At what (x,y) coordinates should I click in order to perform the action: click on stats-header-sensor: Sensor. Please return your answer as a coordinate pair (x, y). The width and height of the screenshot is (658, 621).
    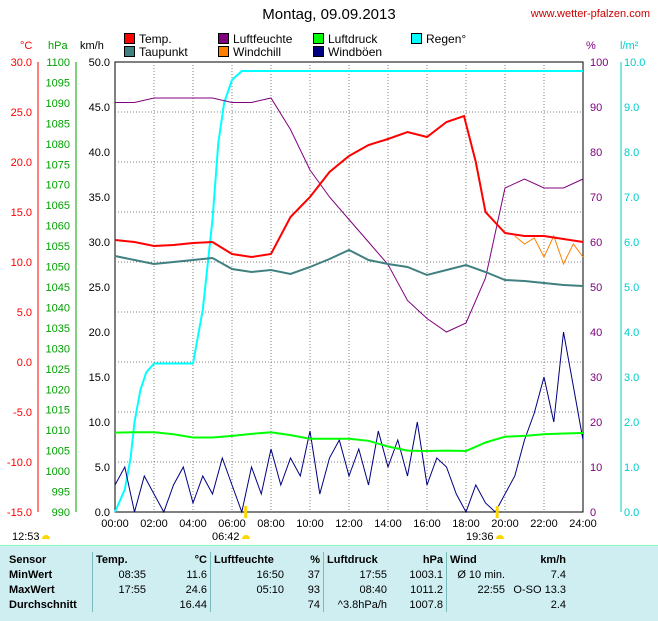
    Looking at the image, I should click on (28, 559).